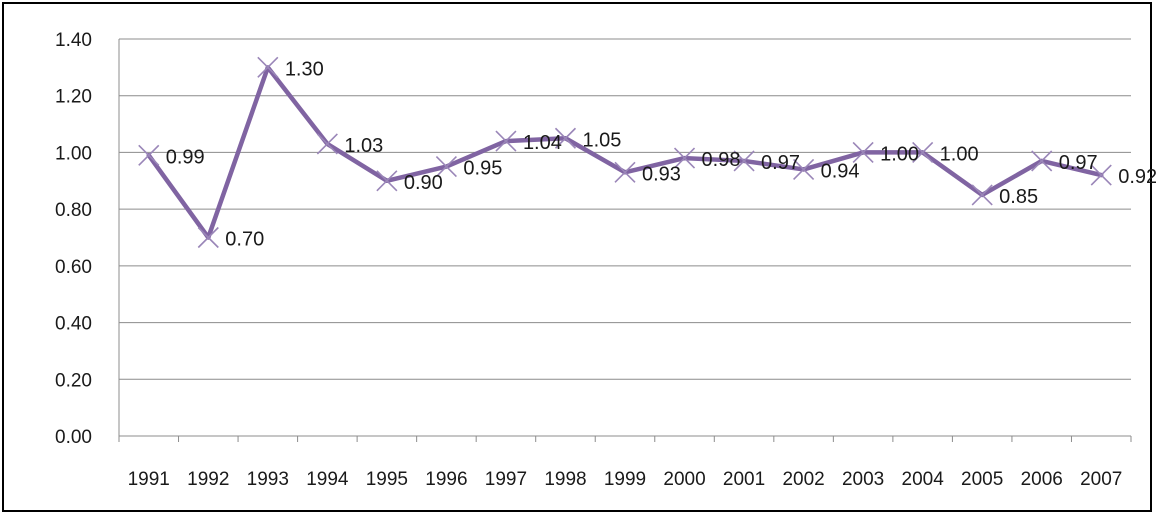 This screenshot has width=1156, height=517. Describe the element at coordinates (1137, 177) in the screenshot. I see `data-label: 0.92` at that location.